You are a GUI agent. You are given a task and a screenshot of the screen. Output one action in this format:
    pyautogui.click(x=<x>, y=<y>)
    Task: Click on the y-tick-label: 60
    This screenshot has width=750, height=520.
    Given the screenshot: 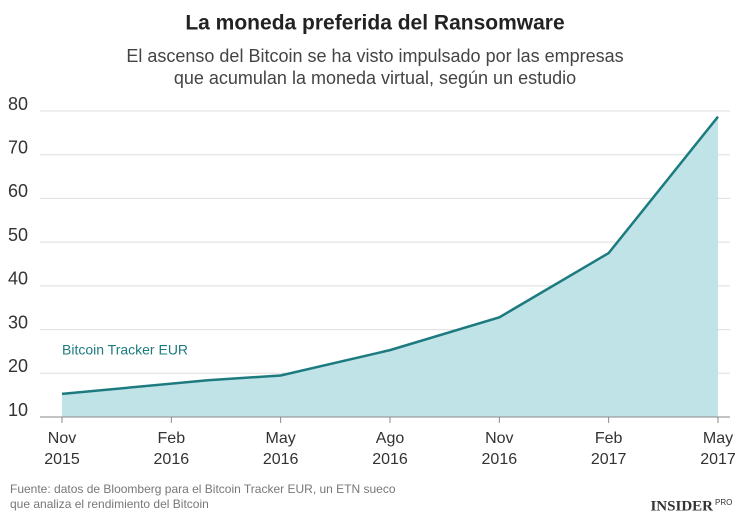 What is the action you would take?
    pyautogui.click(x=18, y=191)
    